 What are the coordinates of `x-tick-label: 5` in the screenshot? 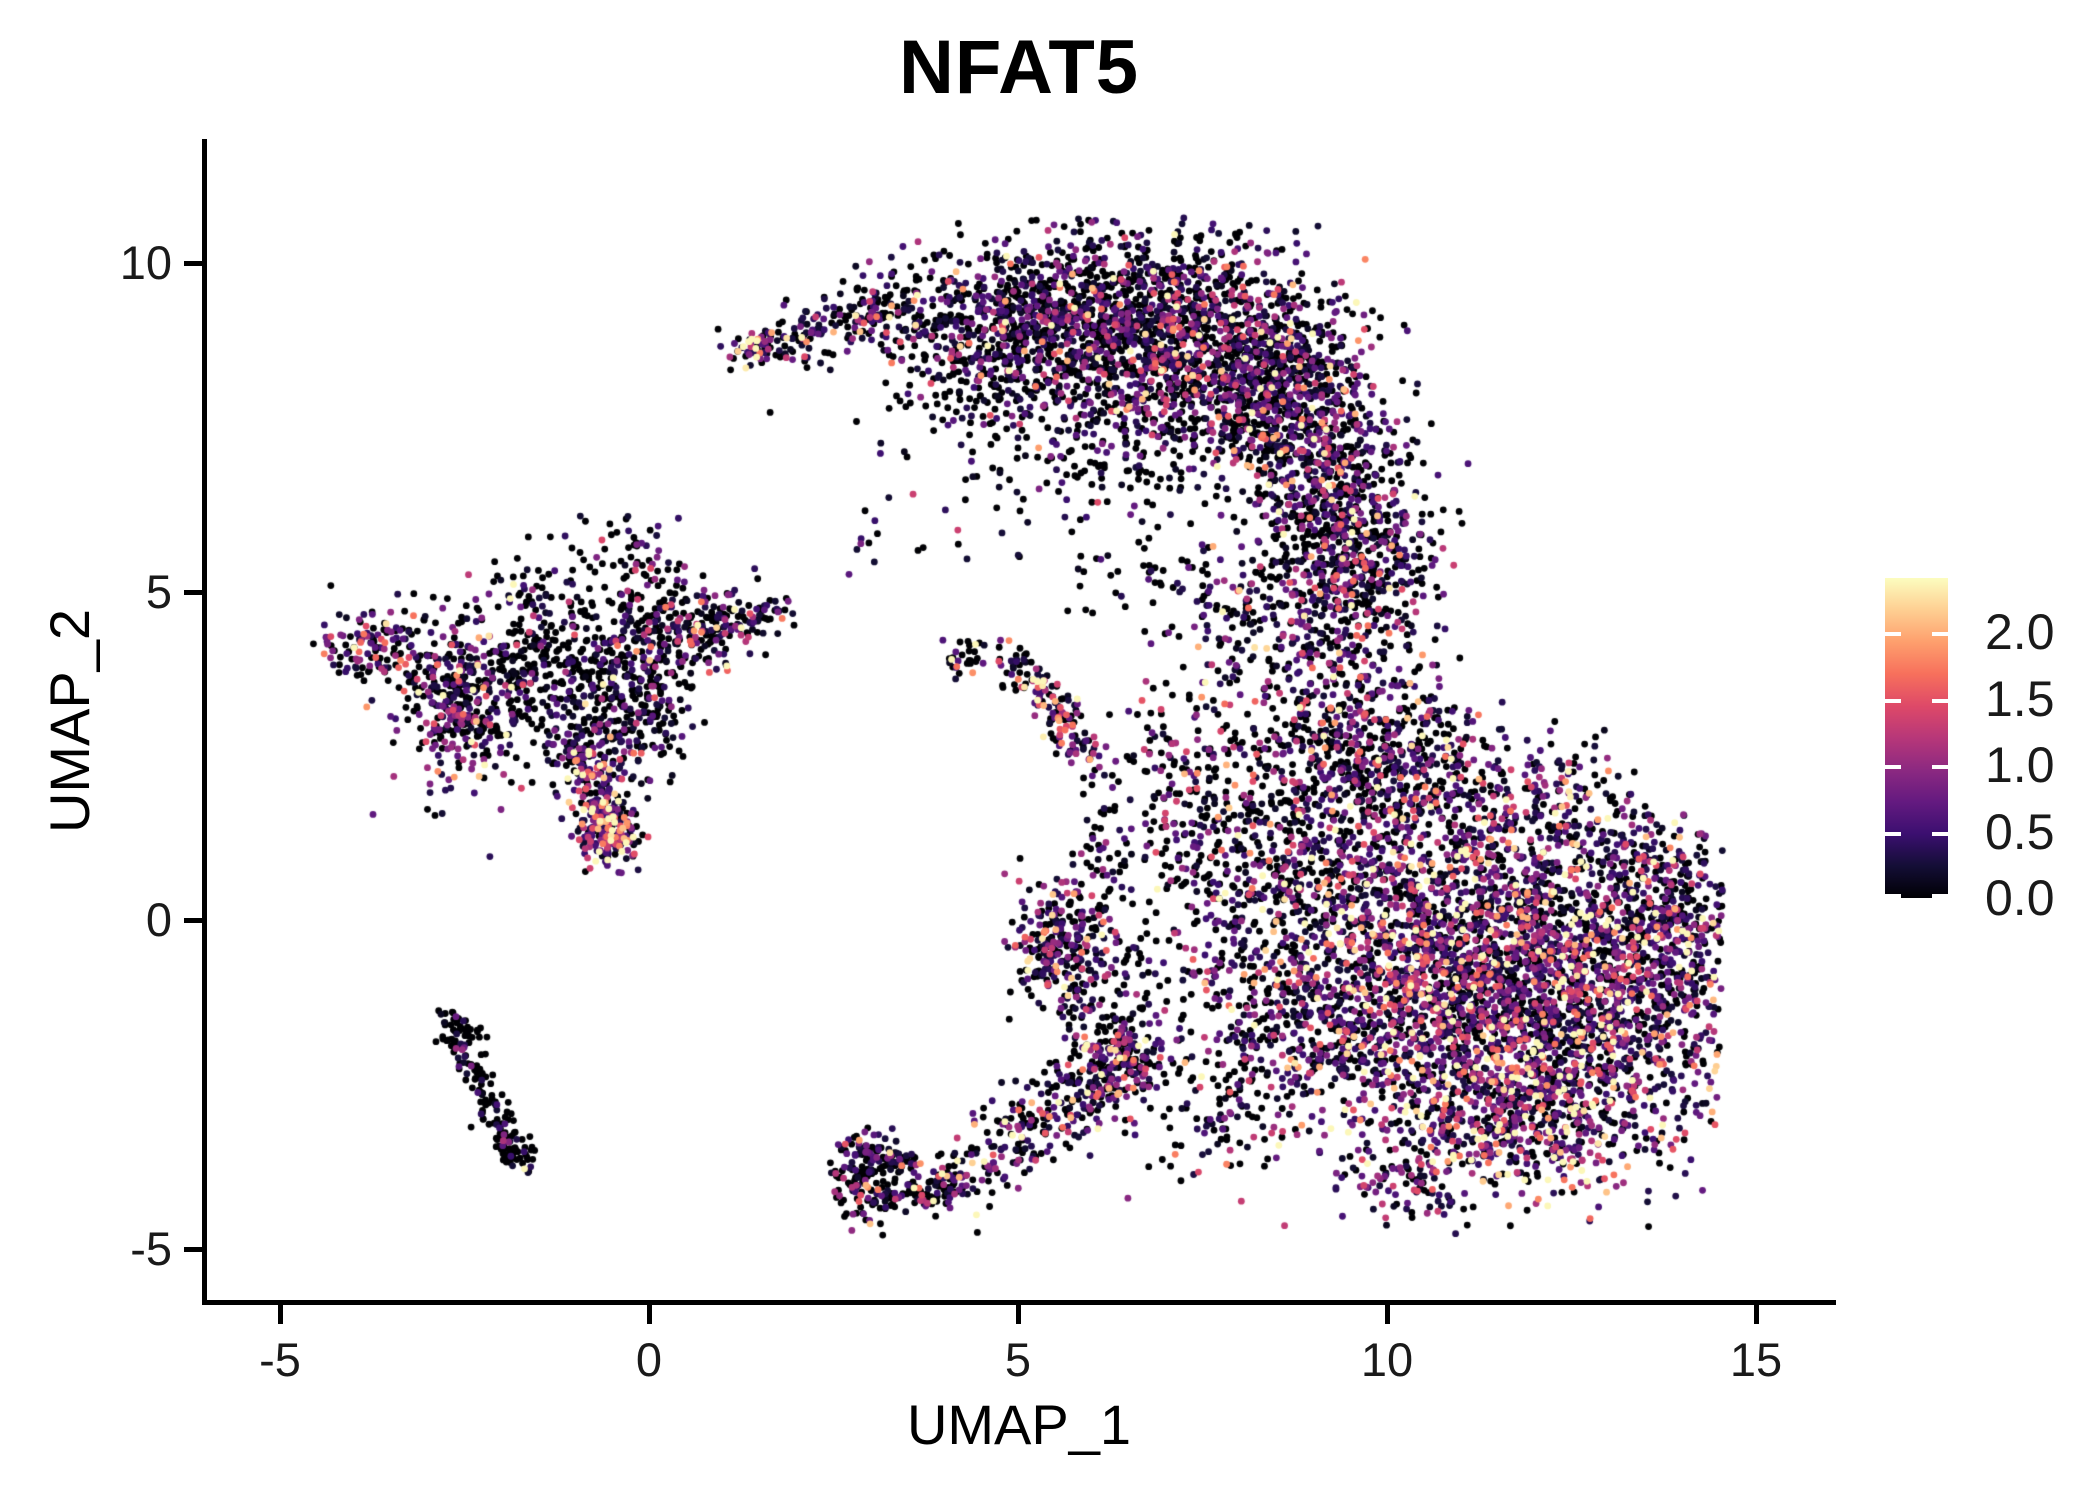 It's located at (1018, 1359).